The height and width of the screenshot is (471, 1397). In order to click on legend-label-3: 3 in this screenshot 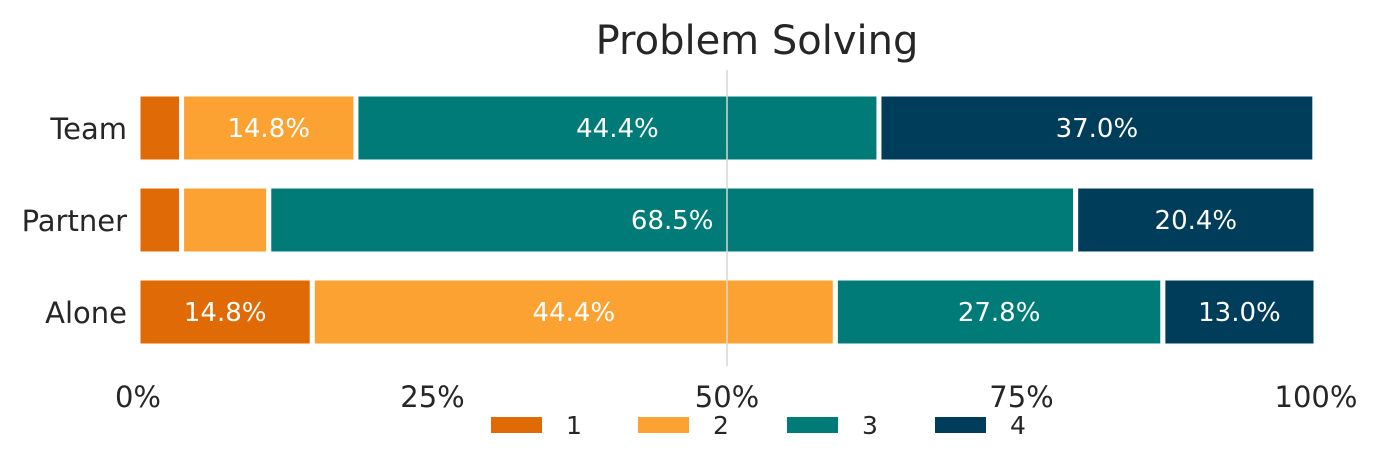, I will do `click(870, 425)`.